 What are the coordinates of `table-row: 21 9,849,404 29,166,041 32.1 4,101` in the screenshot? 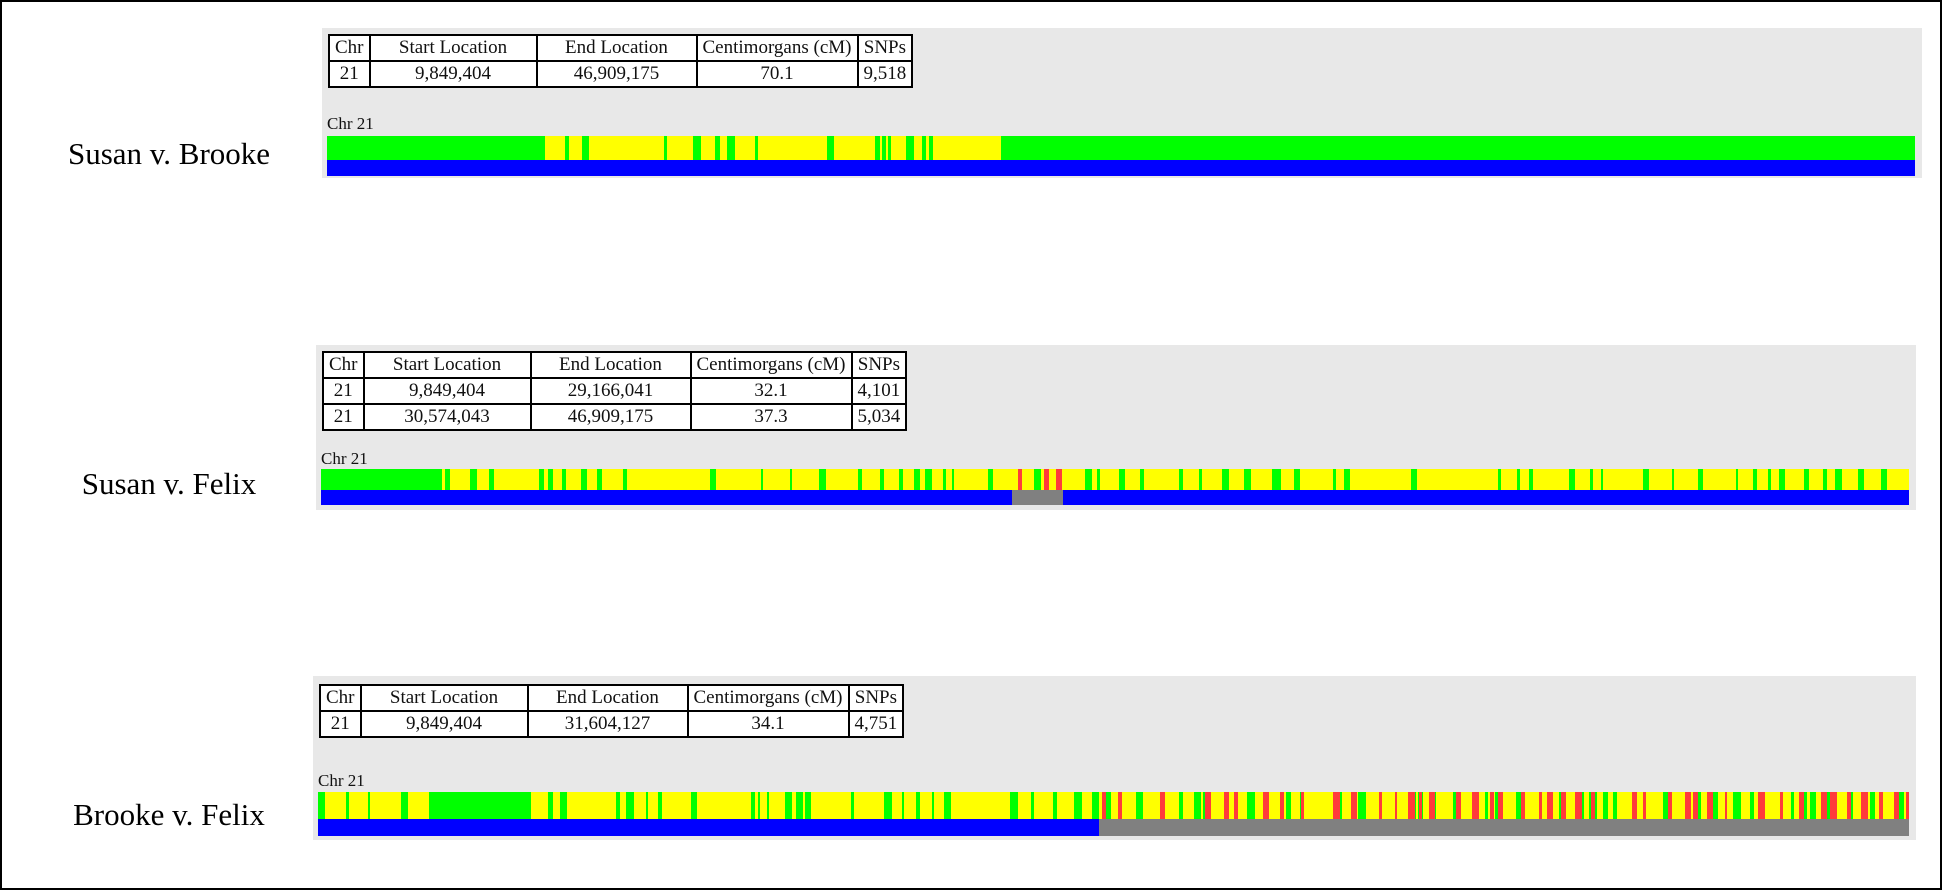 It's located at (615, 391).